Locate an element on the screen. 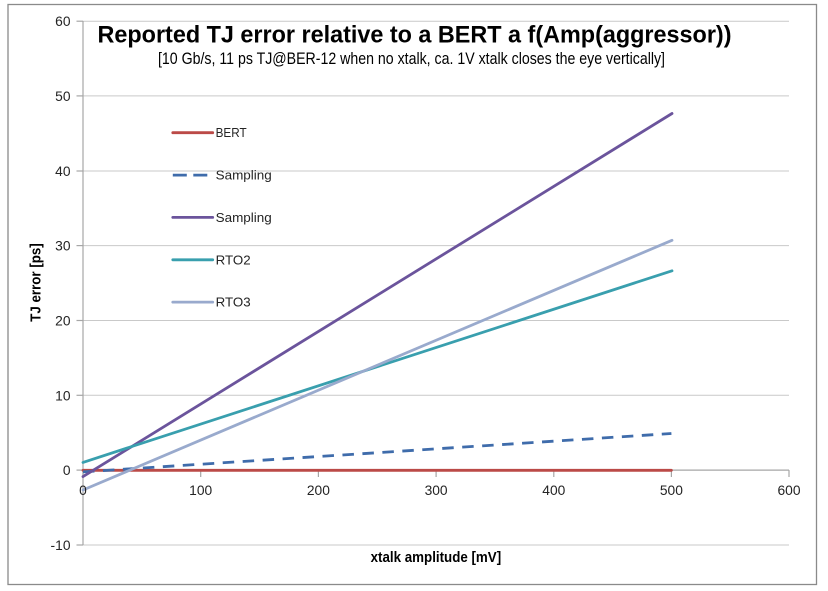  svg-text: RTO3 is located at coordinates (233, 302).